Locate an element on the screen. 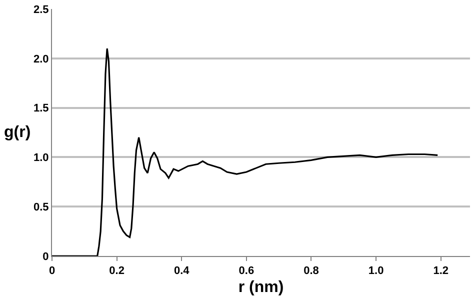  y-axis-title: g(r) is located at coordinates (17, 132).